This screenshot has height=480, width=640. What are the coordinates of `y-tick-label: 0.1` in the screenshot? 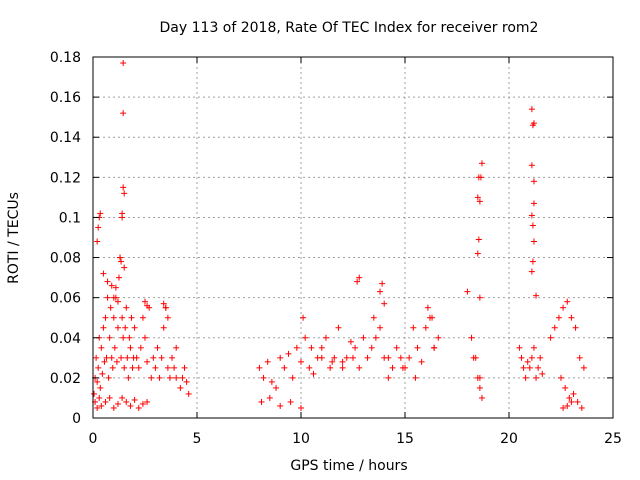 It's located at (70, 218).